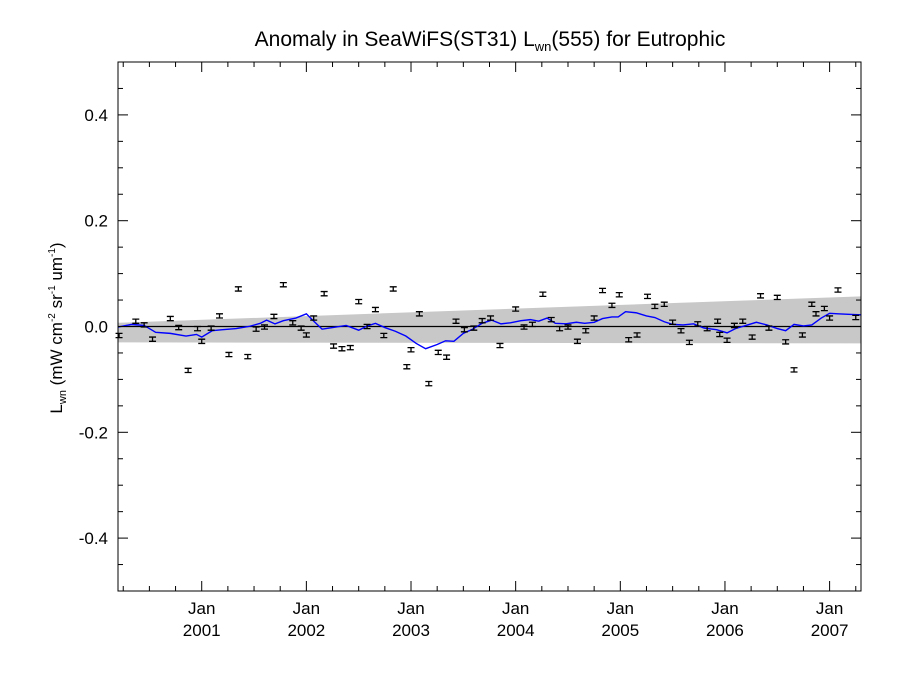 This screenshot has height=675, width=900. I want to click on x-tick-label-month-0: Jan, so click(201, 608).